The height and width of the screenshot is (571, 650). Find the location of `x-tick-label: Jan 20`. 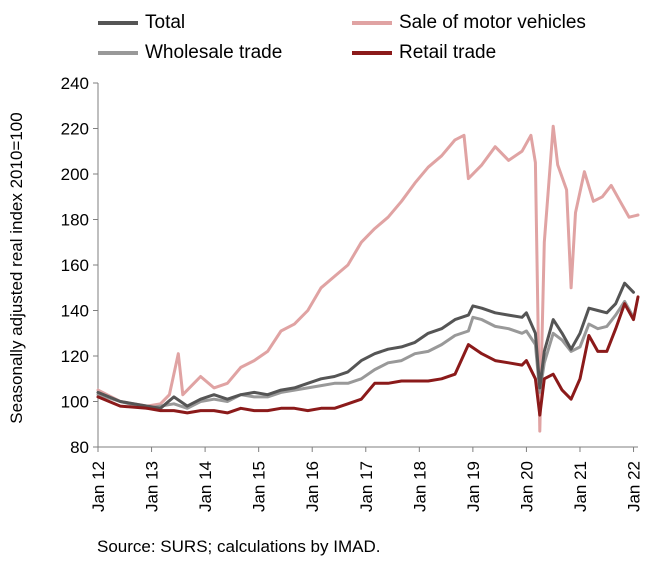

x-tick-label: Jan 20 is located at coordinates (526, 486).